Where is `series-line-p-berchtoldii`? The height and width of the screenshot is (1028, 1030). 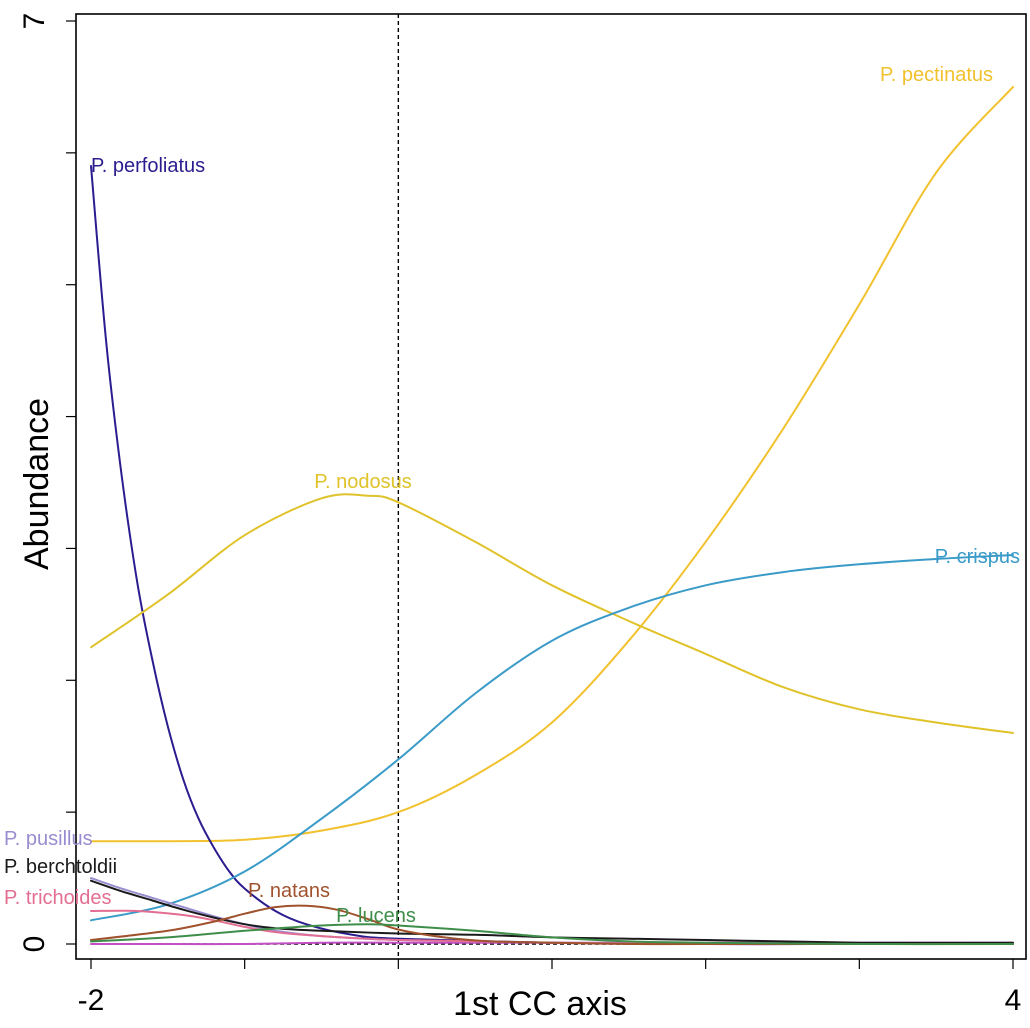 series-line-p-berchtoldii is located at coordinates (552, 911).